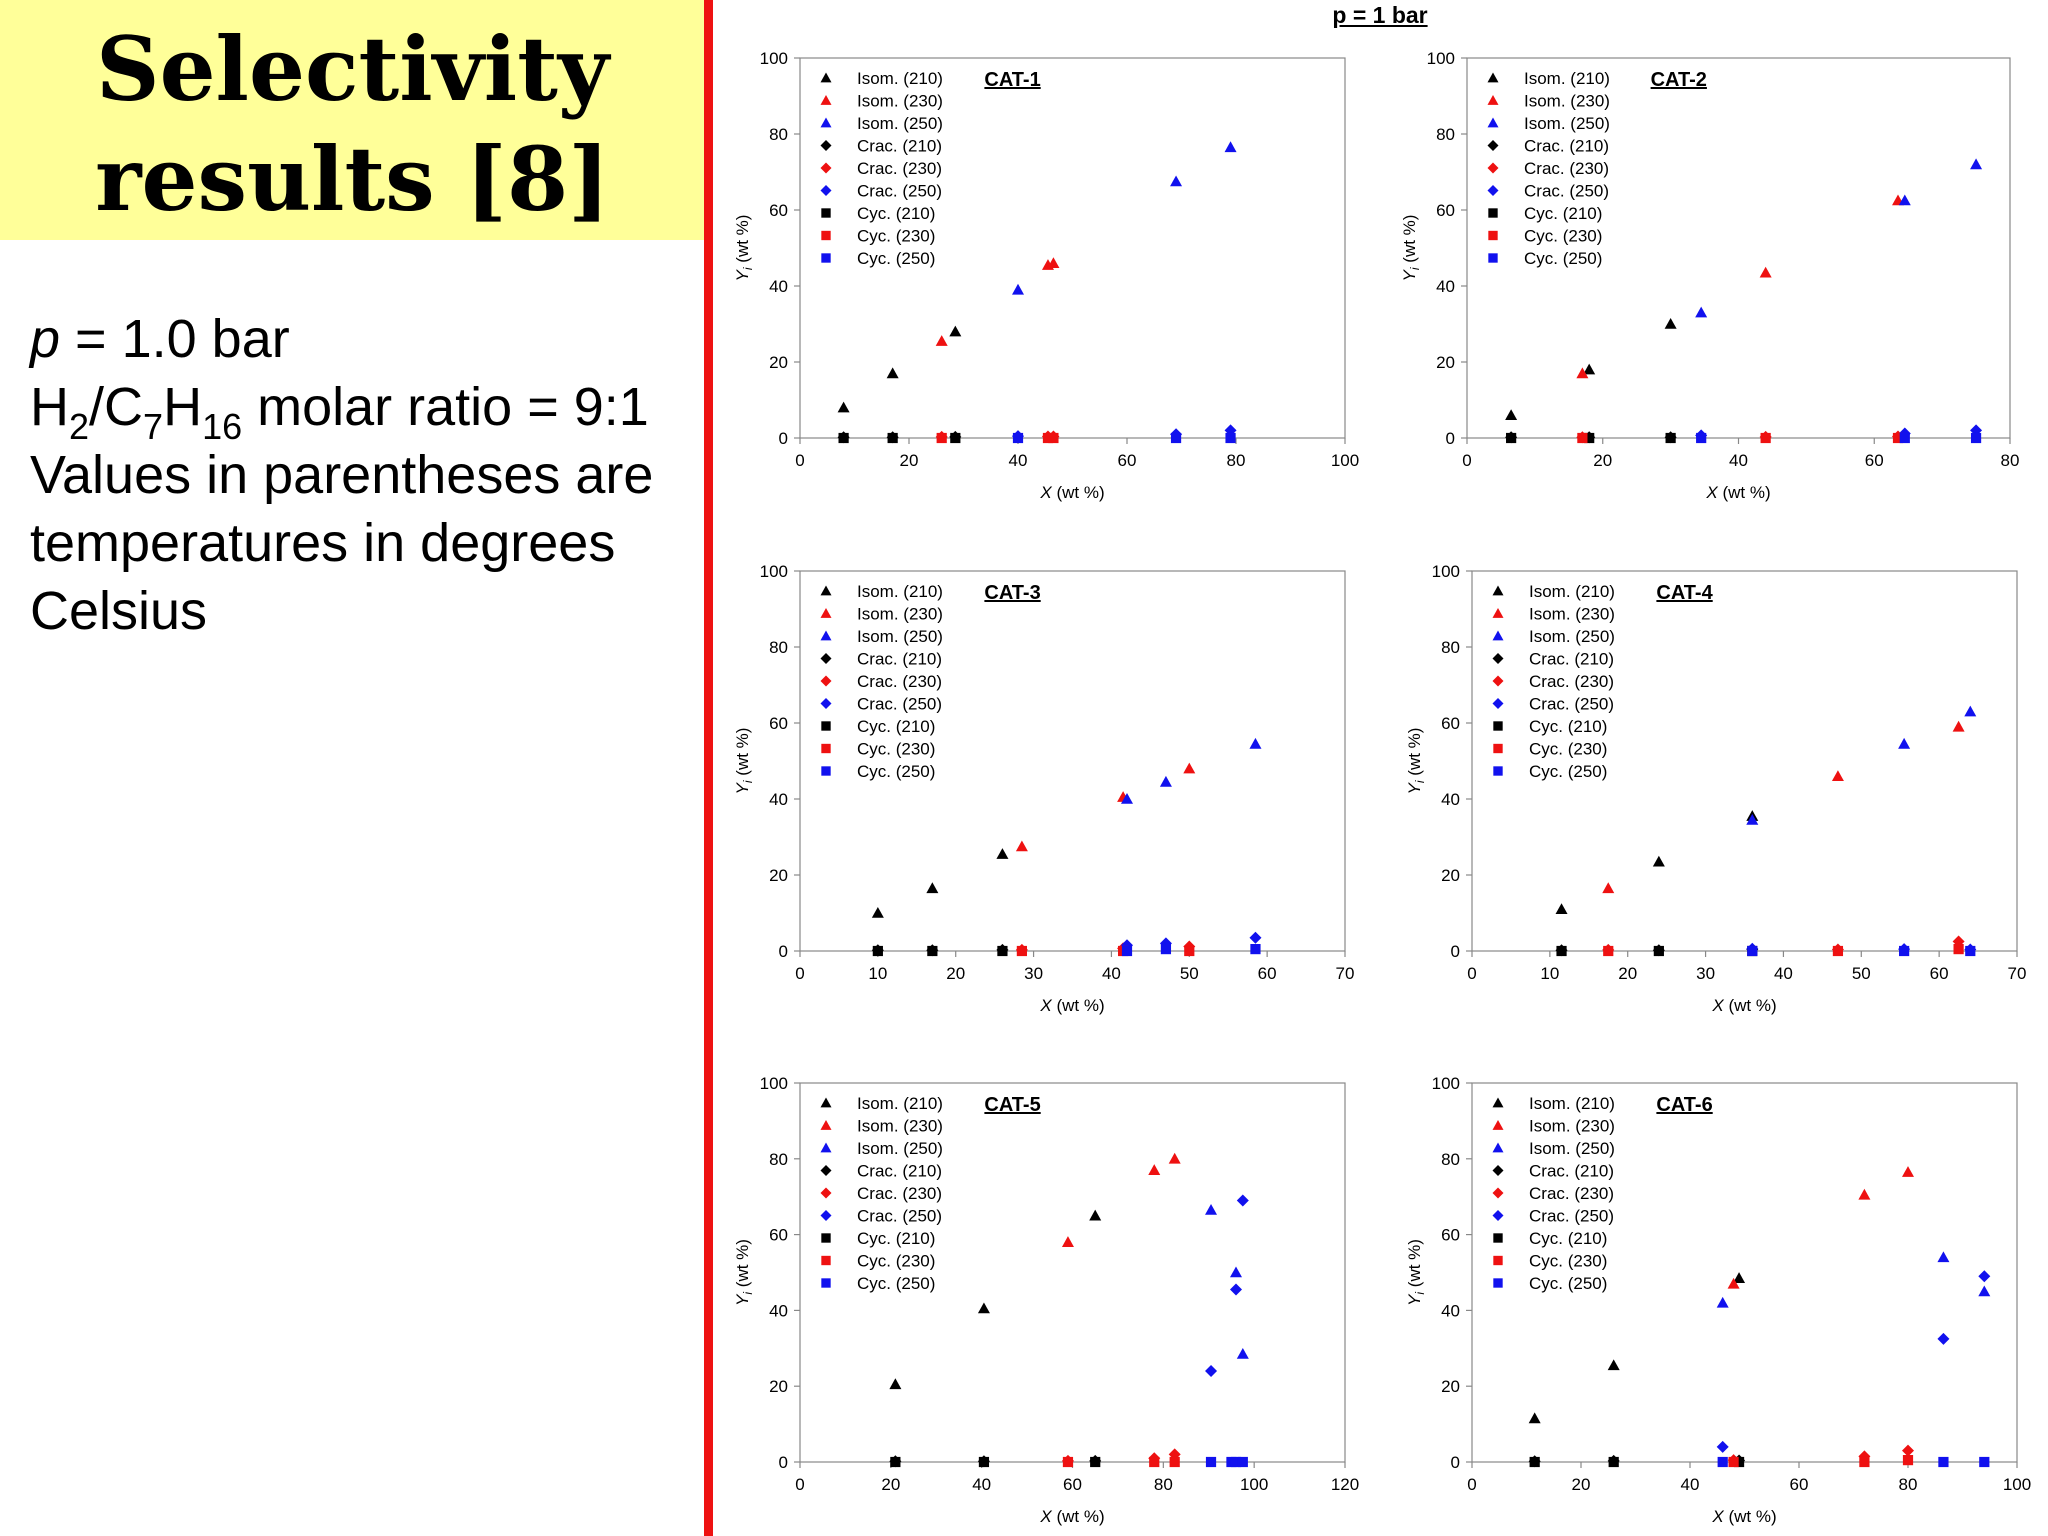  I want to click on legend-label: Crac. (250), so click(899, 704).